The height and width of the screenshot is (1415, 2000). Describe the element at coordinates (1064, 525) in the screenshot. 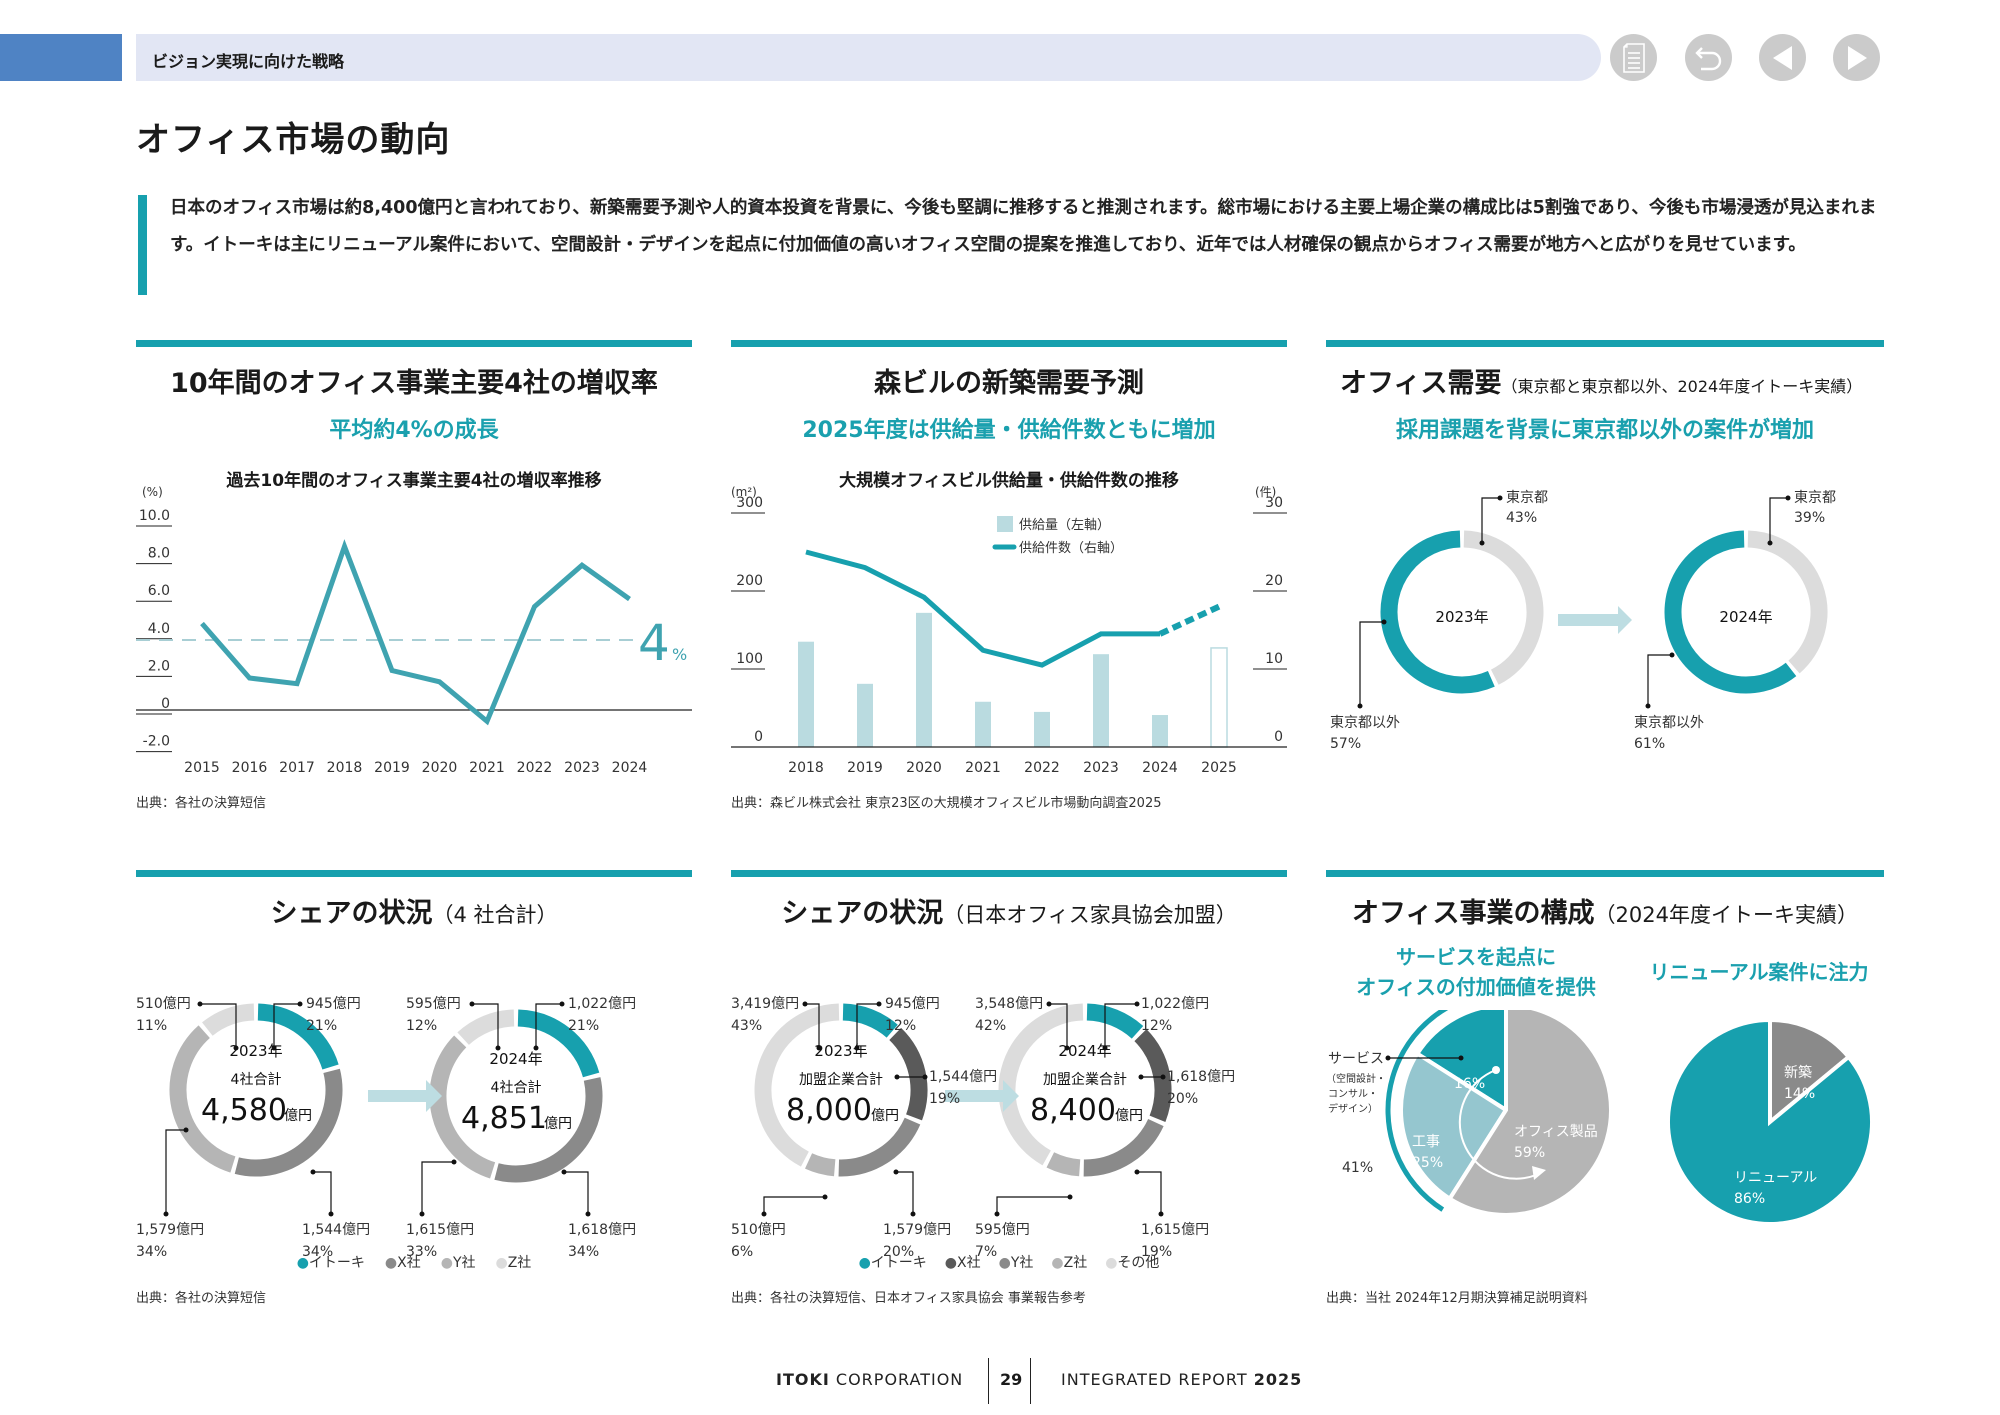

I see `legend-bar-label: 供給量（左軸）` at that location.